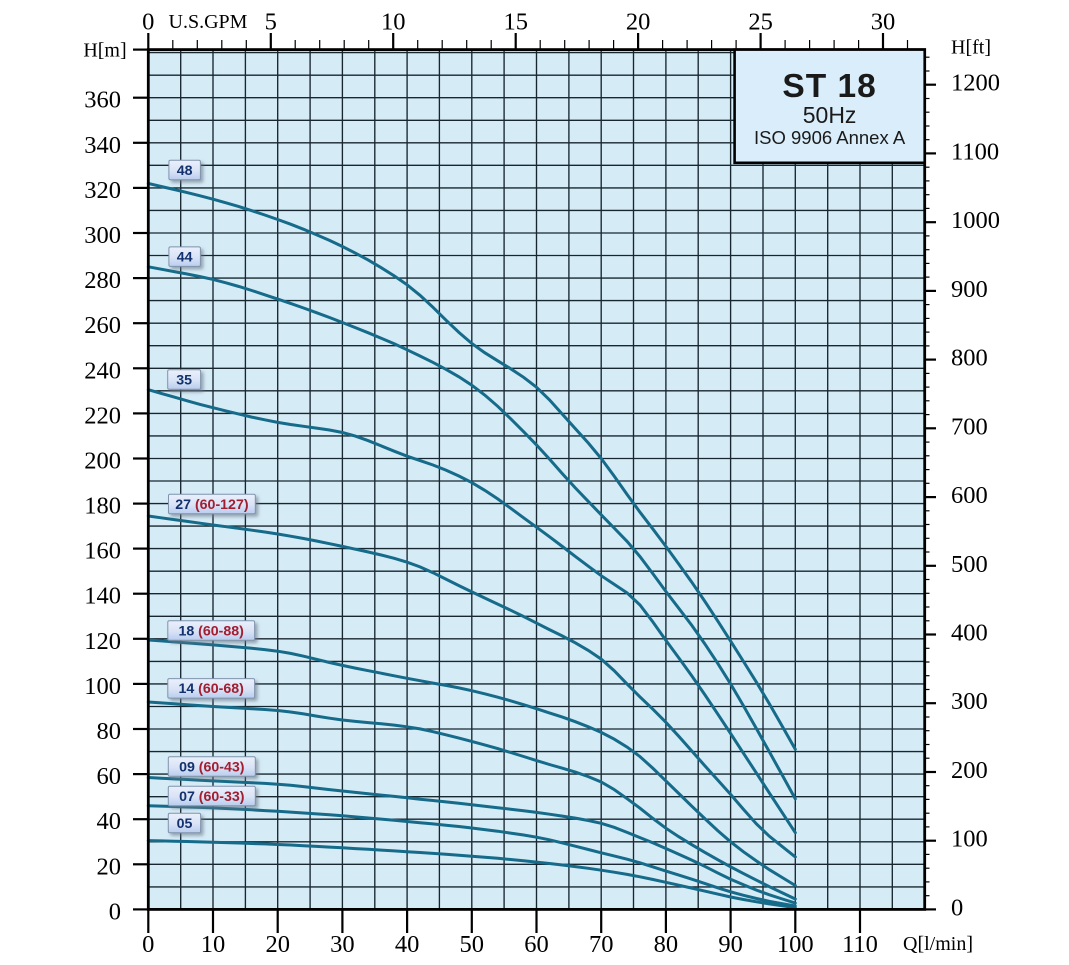 The image size is (1069, 965). Describe the element at coordinates (102, 190) in the screenshot. I see `svg-text: 320` at that location.